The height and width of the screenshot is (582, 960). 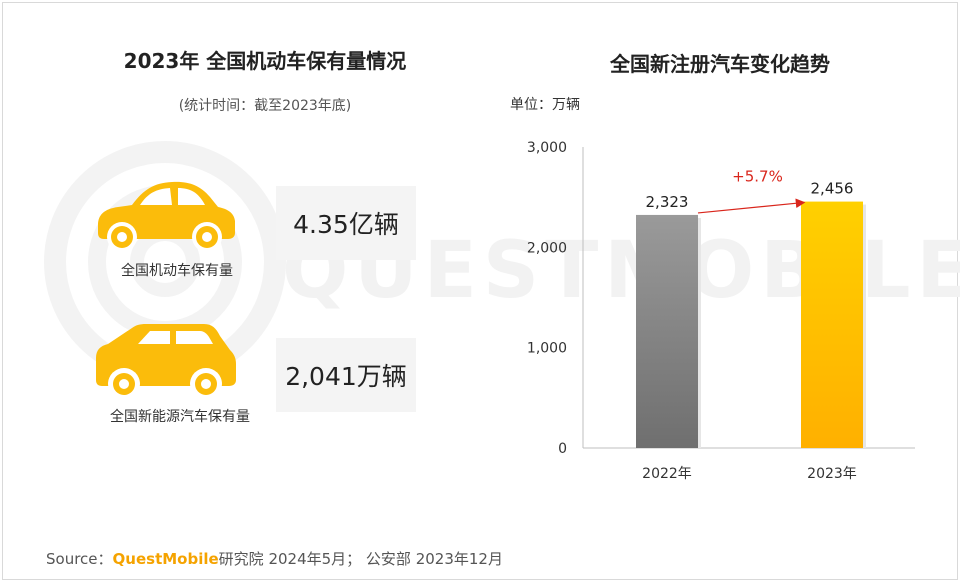 I want to click on value-box-motor-vehicle: 4.35亿辆, so click(x=346, y=223).